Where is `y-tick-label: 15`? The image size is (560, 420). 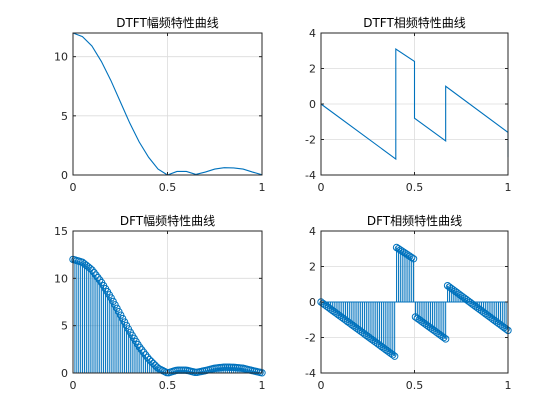
y-tick-label: 15 is located at coordinates (61, 231).